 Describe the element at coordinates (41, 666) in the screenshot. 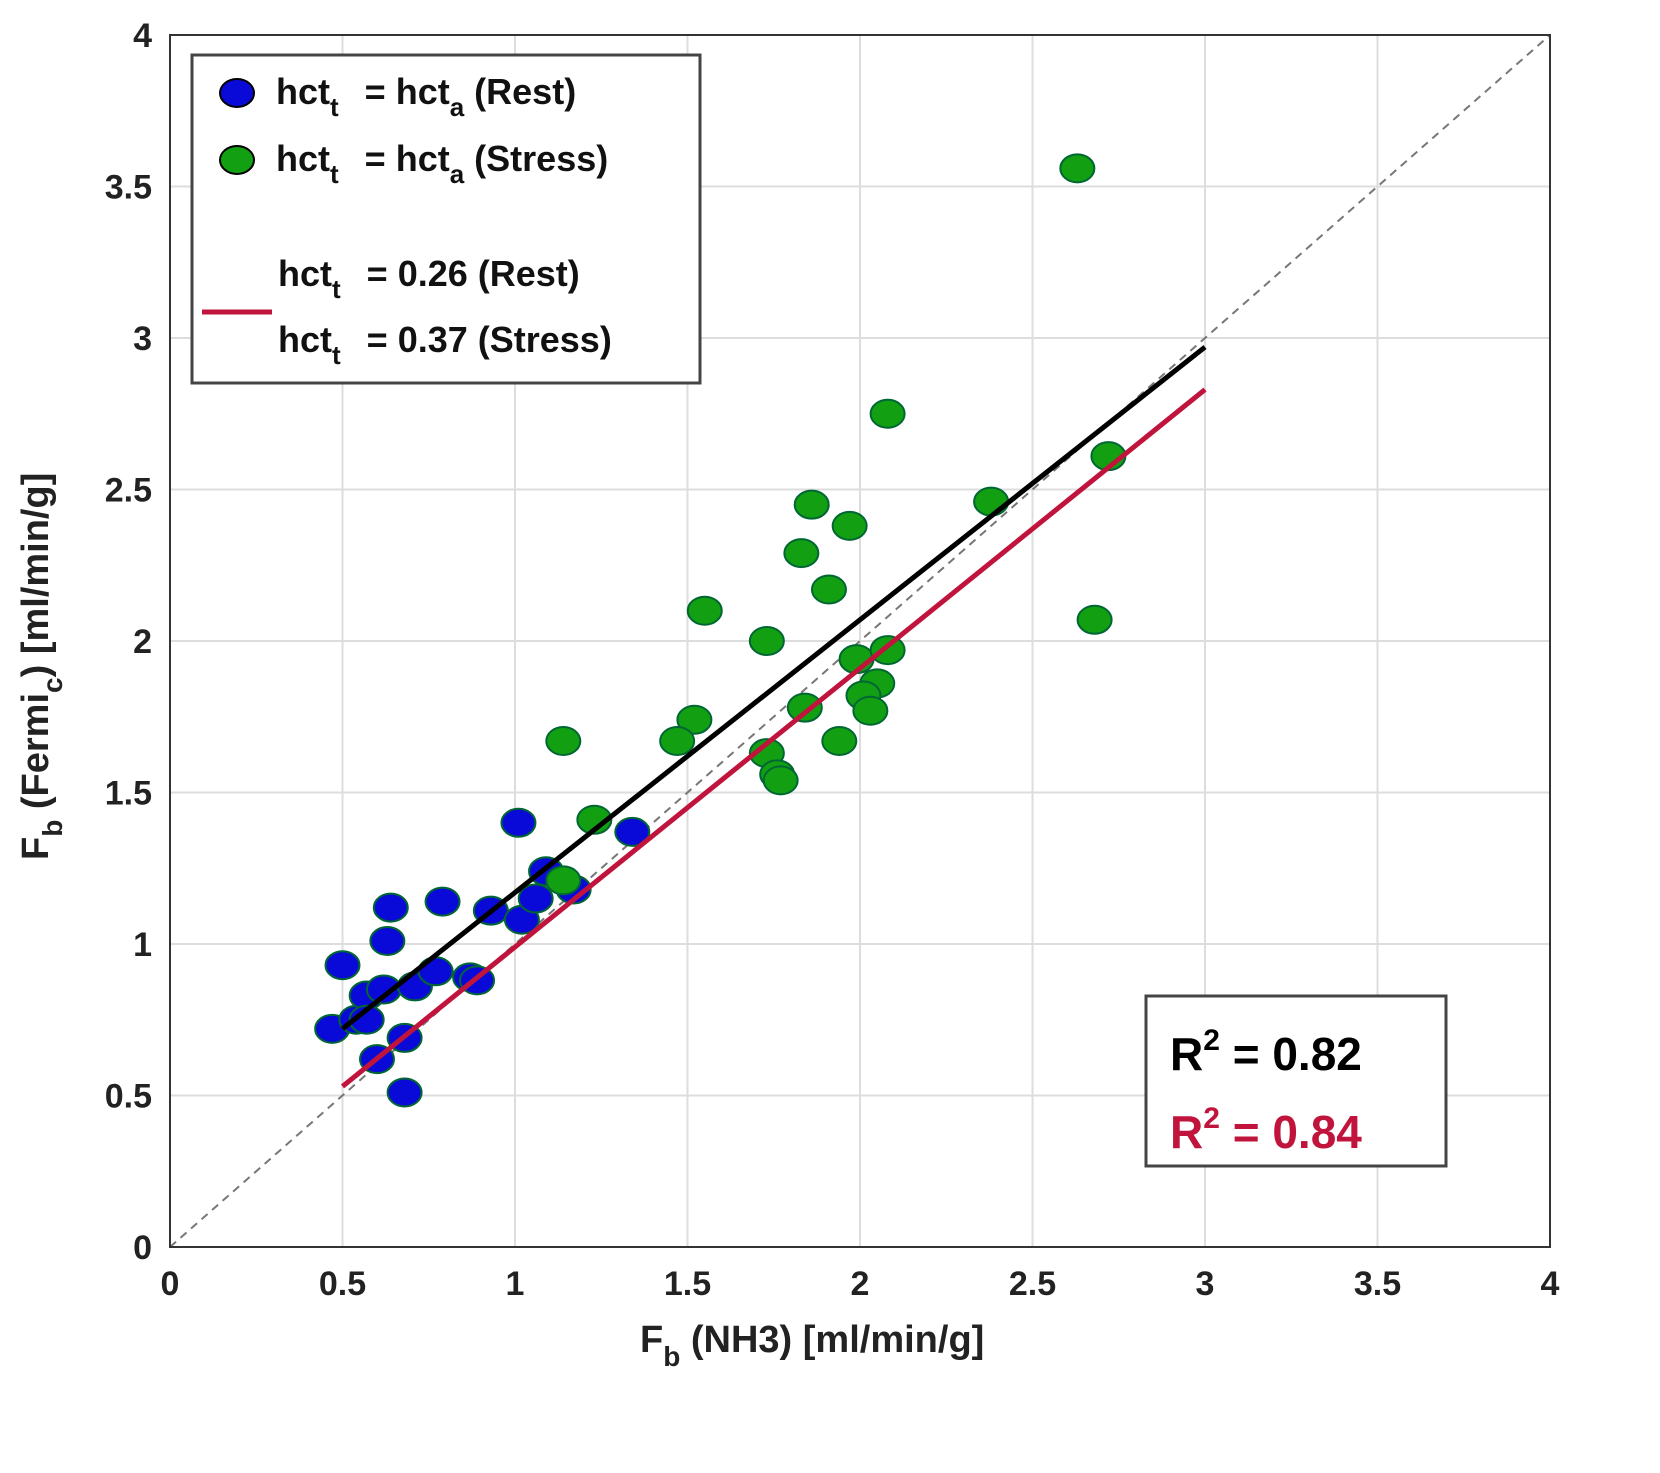

I see `y-axis-label: Fb (Fermic) [ml/min/g]` at that location.